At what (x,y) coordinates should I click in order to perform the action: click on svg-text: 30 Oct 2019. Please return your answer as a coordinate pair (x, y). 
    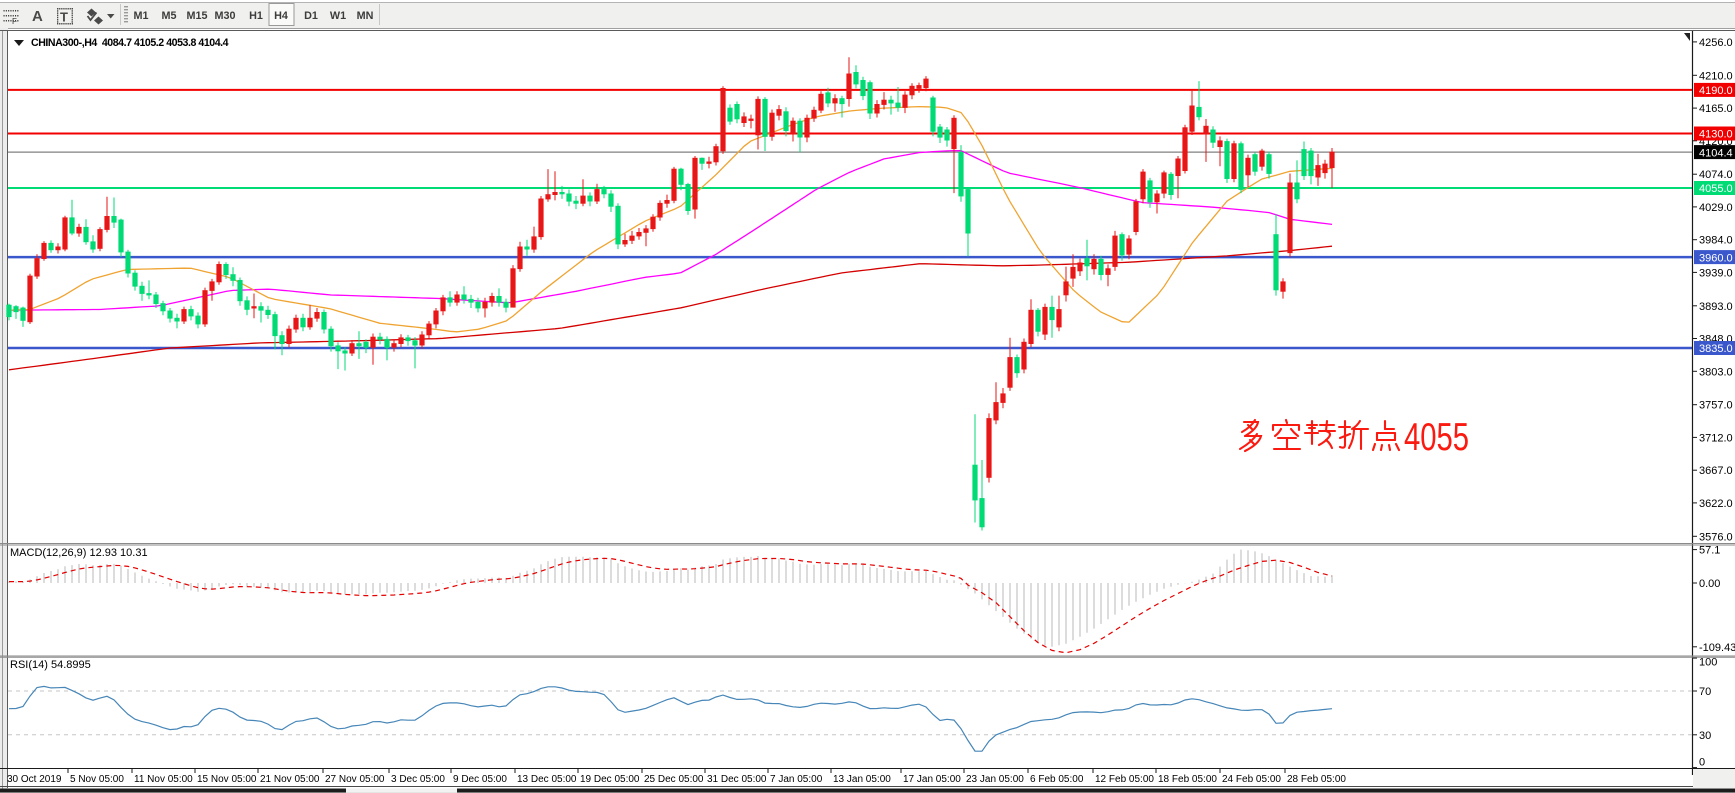
    Looking at the image, I should click on (34, 779).